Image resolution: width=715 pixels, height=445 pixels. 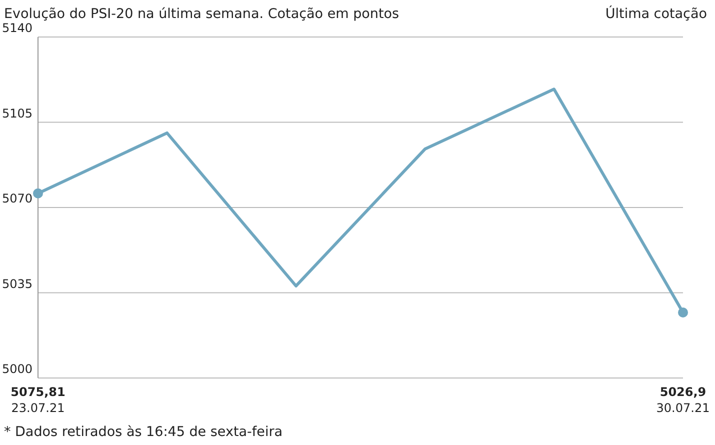 What do you see at coordinates (683, 392) in the screenshot?
I see `data-label: 5026,9` at bounding box center [683, 392].